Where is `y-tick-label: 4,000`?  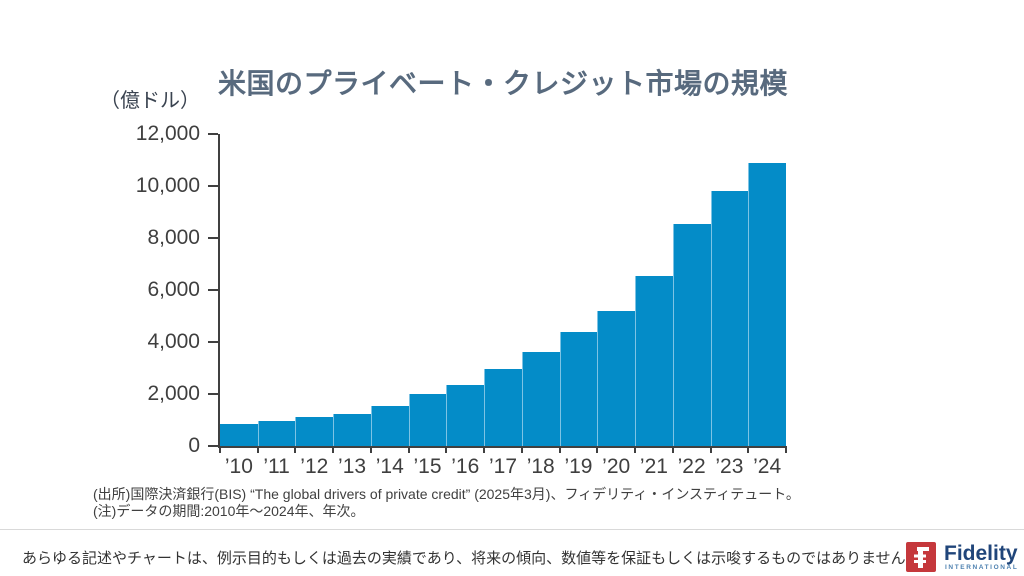 y-tick-label: 4,000 is located at coordinates (173, 341).